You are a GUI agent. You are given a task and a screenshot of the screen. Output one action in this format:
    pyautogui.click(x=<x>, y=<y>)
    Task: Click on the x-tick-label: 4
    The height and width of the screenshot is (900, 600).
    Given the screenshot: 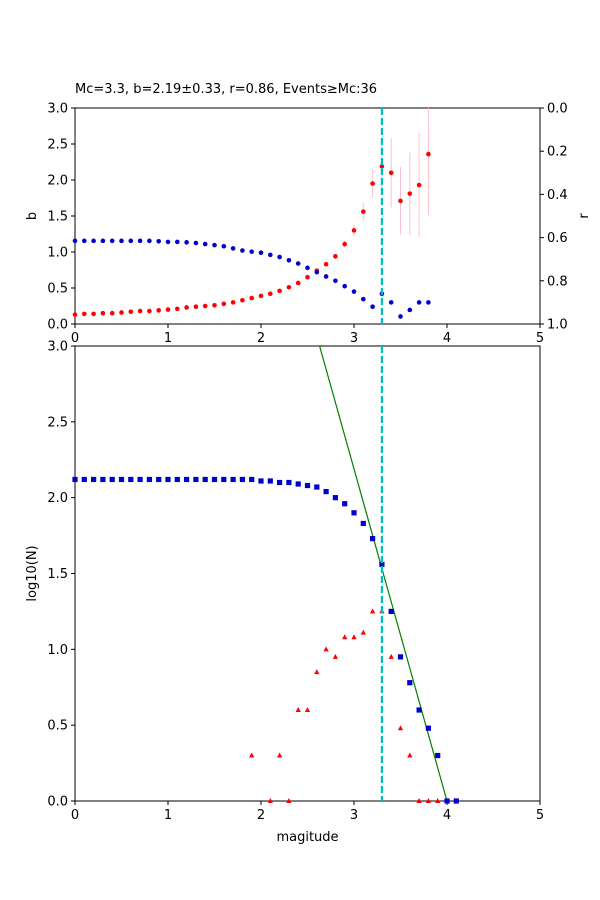 What is the action you would take?
    pyautogui.click(x=447, y=338)
    